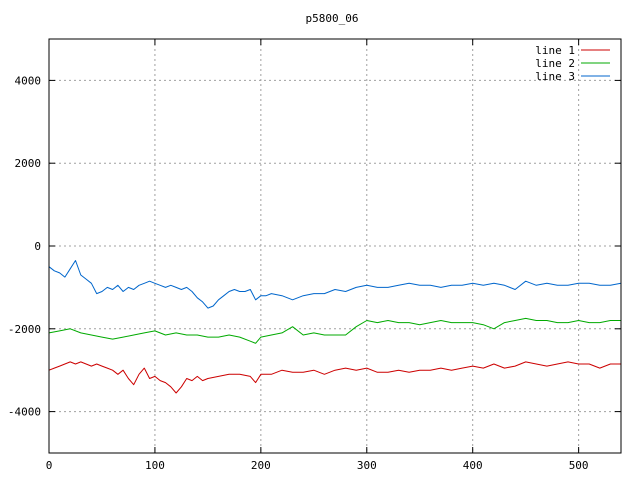  I want to click on legend-label: line 2, so click(555, 63).